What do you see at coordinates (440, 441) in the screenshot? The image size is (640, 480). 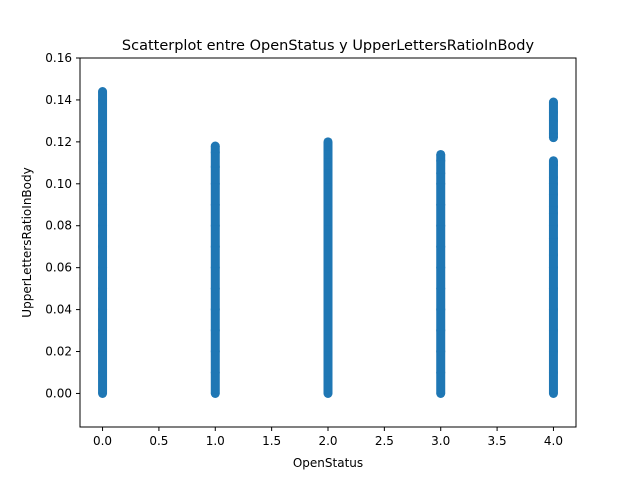 I see `x-tick-label: 3.0` at bounding box center [440, 441].